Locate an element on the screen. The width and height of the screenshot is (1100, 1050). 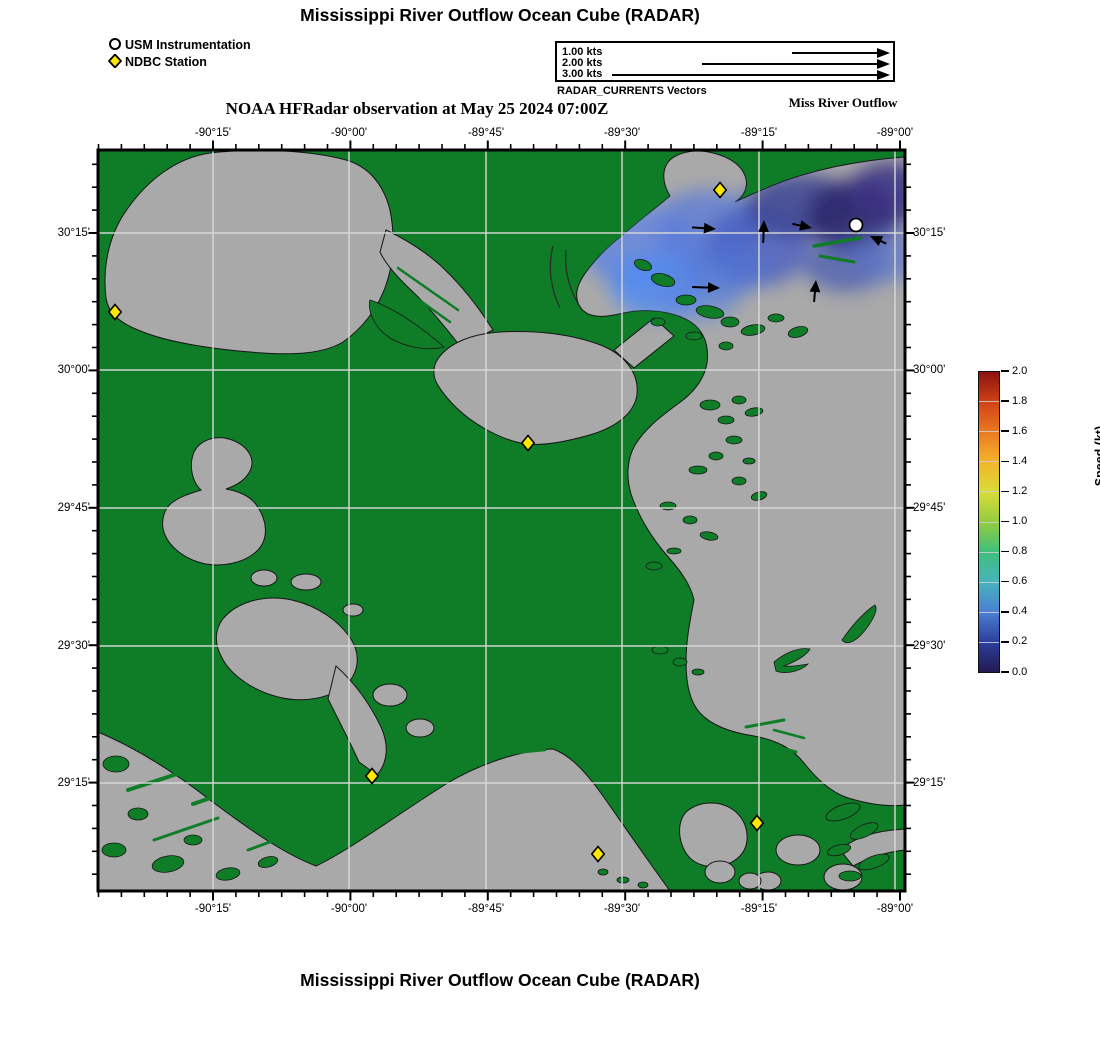
legend-item-ndbc: NDBC Station is located at coordinates (157, 61).